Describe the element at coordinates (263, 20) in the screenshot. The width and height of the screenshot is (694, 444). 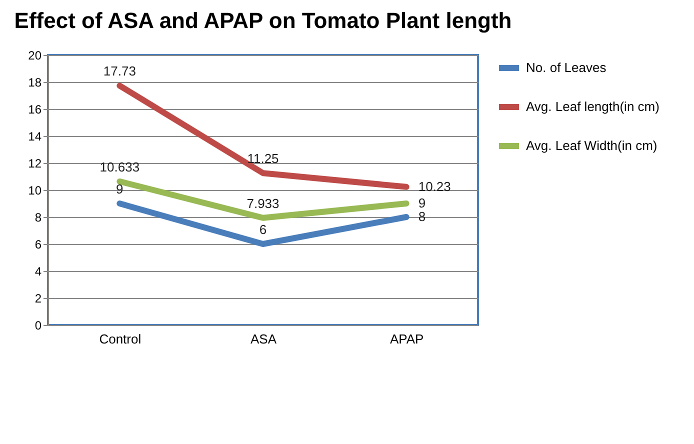
I see `chart-title: Effect of ASA and APAP on Tomato Plant length` at that location.